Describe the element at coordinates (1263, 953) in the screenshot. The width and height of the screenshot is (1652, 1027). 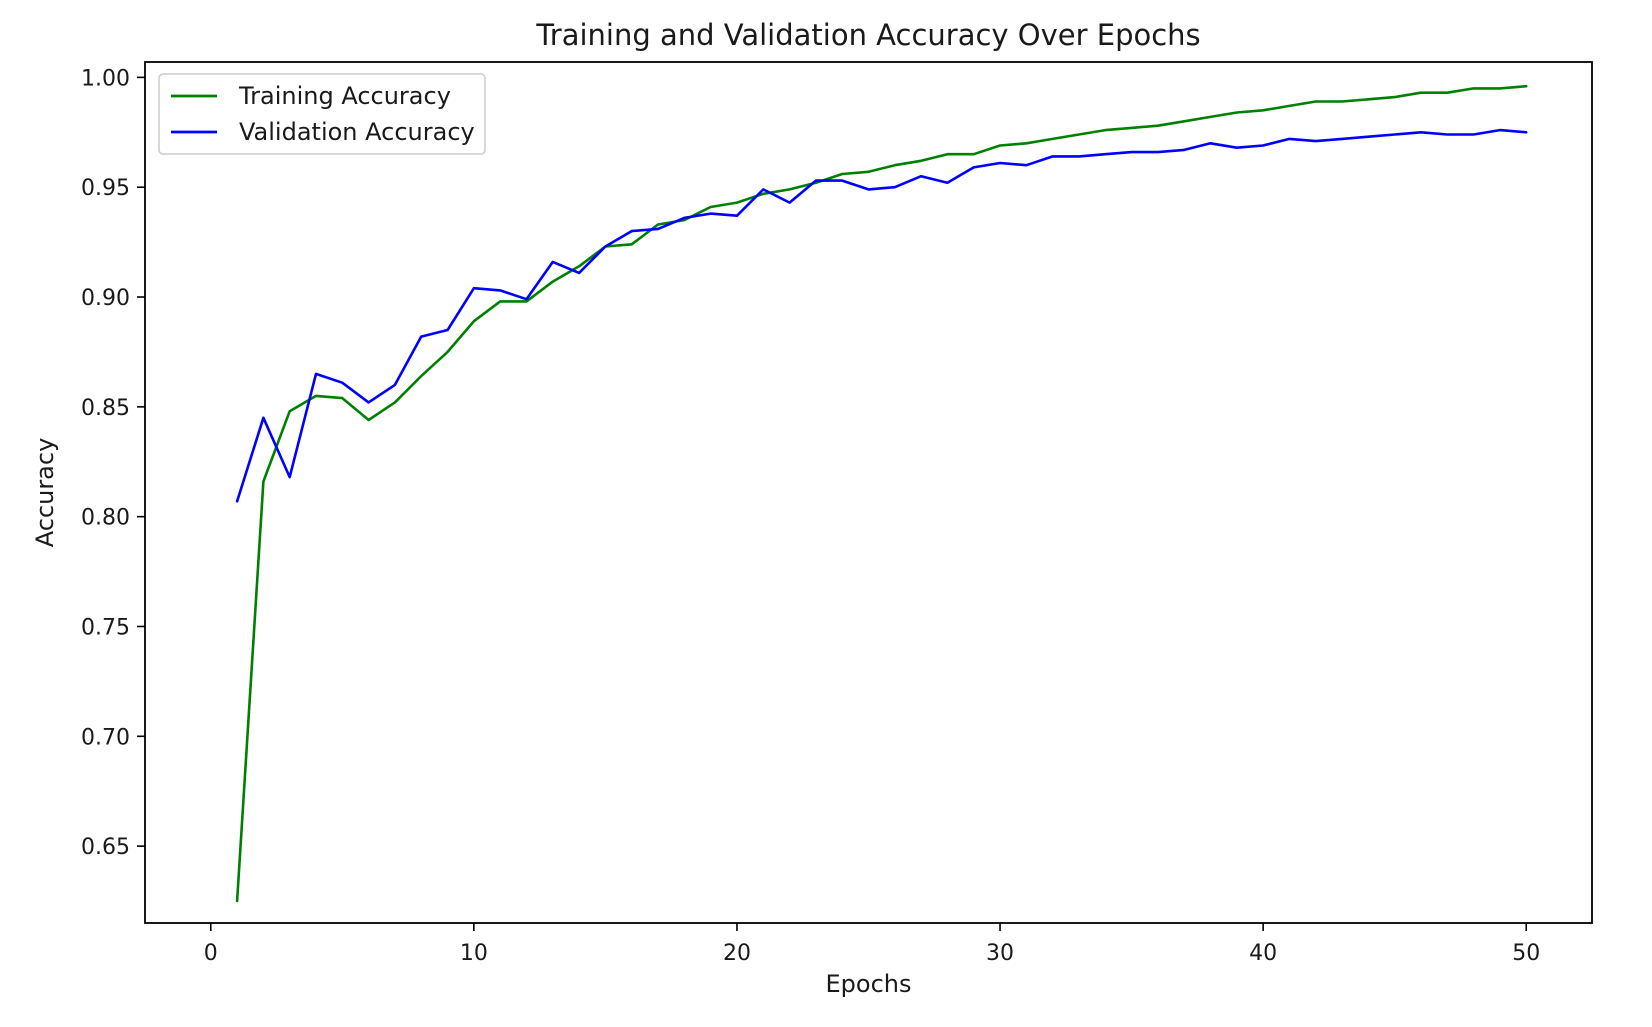
I see `x-tick-label: 40` at that location.